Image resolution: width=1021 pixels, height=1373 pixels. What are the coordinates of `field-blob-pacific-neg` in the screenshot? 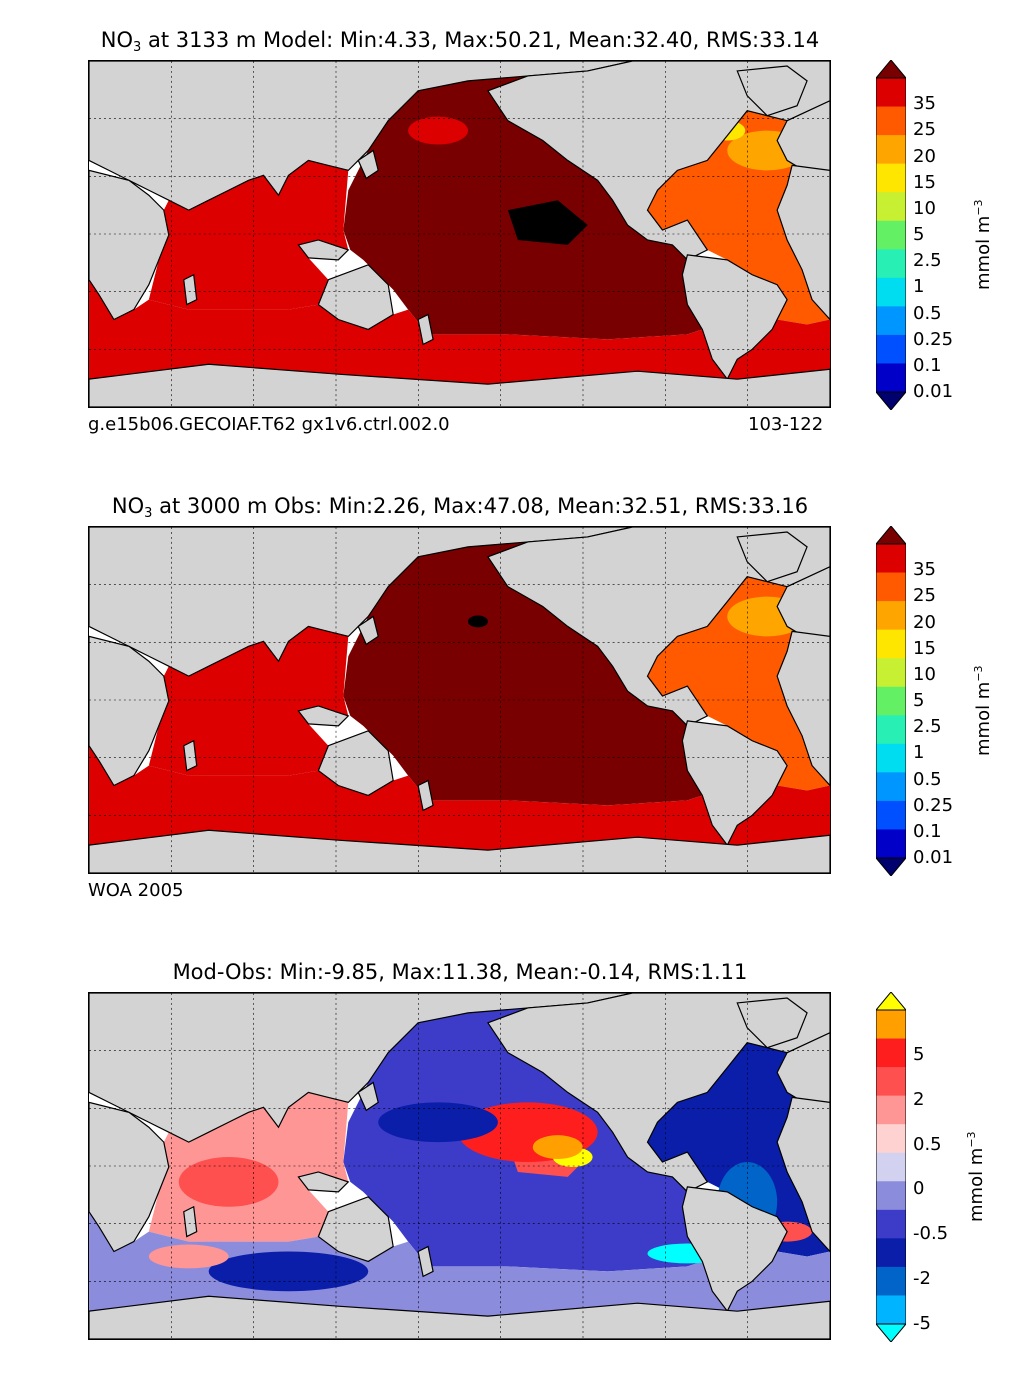 It's located at (438, 1122).